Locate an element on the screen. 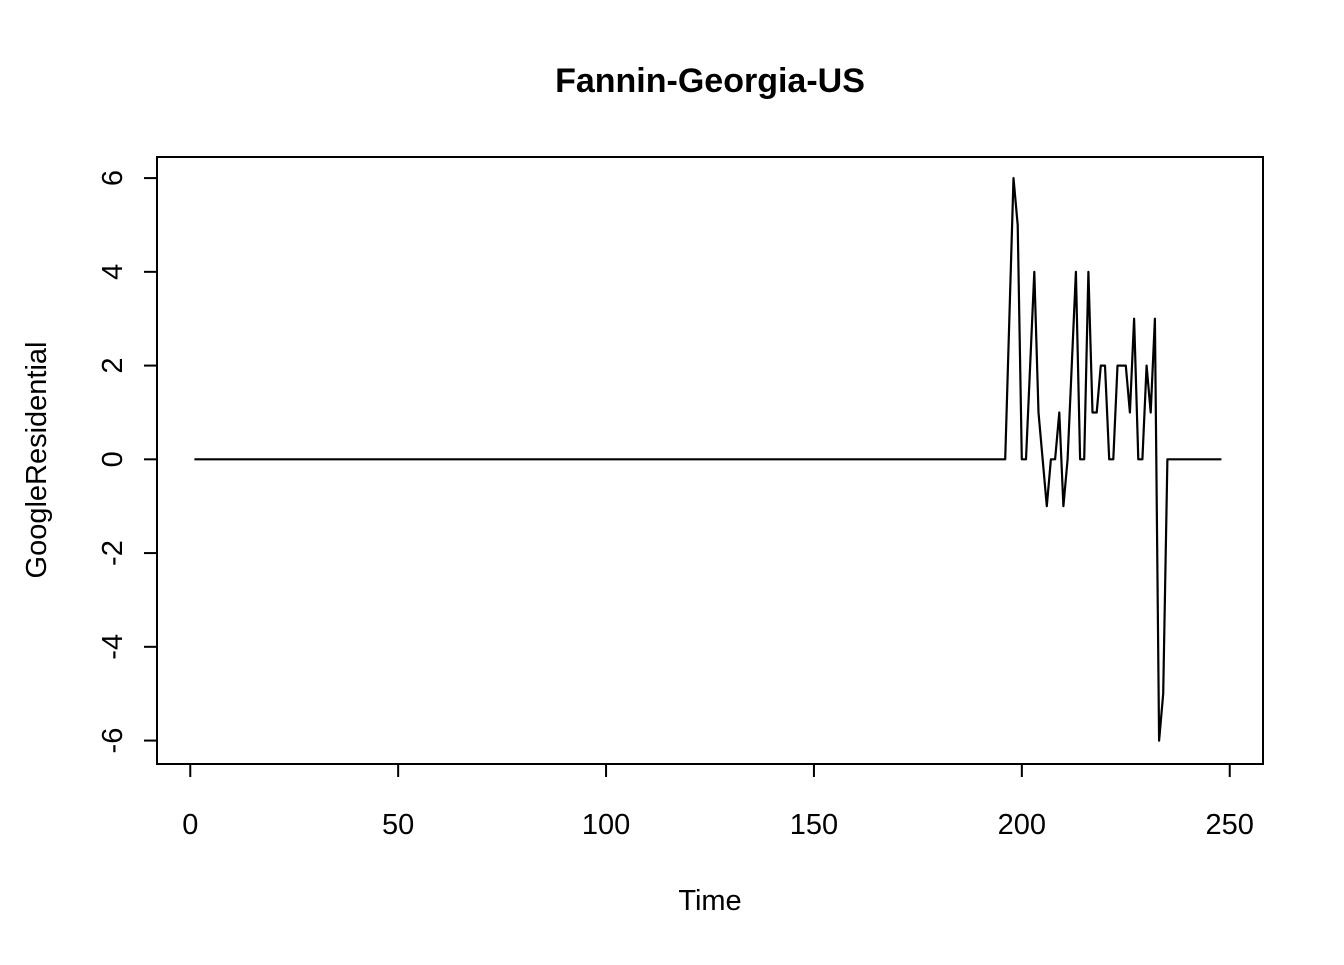 The width and height of the screenshot is (1344, 965). y-axis: -6 -4 -2 0 2 4 6 is located at coordinates (127, 462).